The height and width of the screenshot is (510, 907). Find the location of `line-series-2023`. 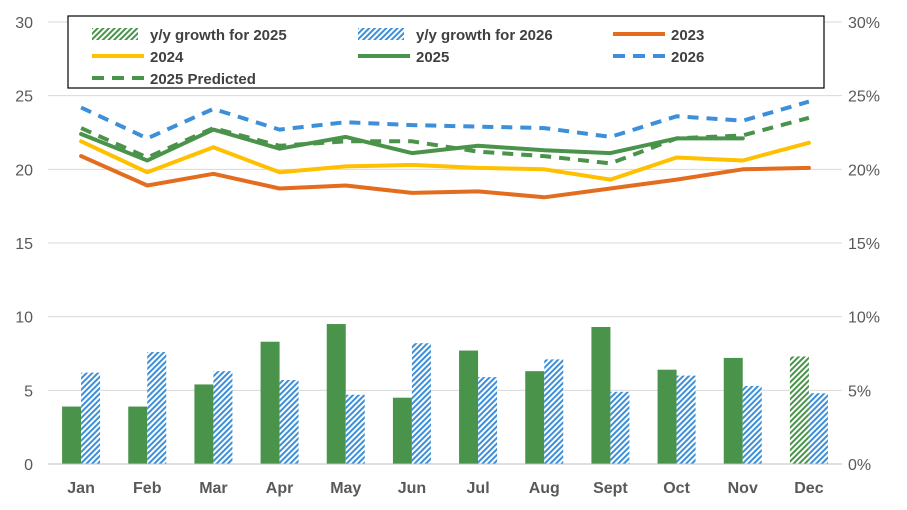

line-series-2023 is located at coordinates (445, 177).